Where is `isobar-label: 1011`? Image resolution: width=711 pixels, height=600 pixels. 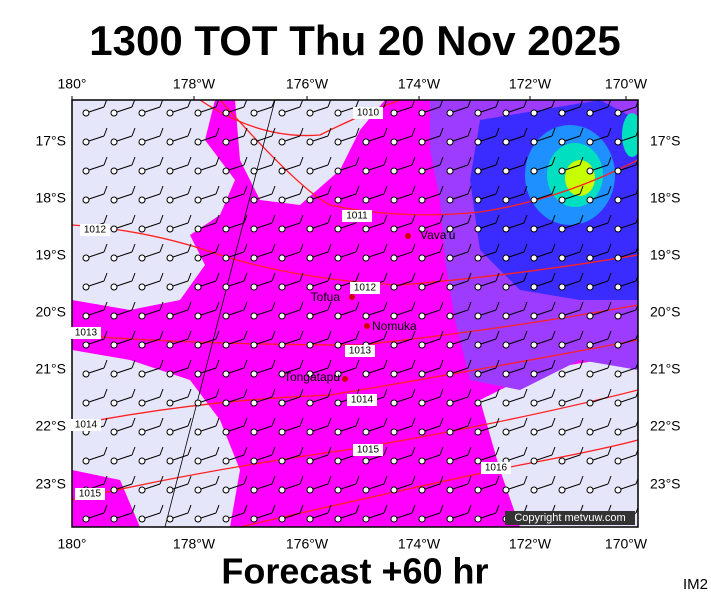 isobar-label: 1011 is located at coordinates (357, 216).